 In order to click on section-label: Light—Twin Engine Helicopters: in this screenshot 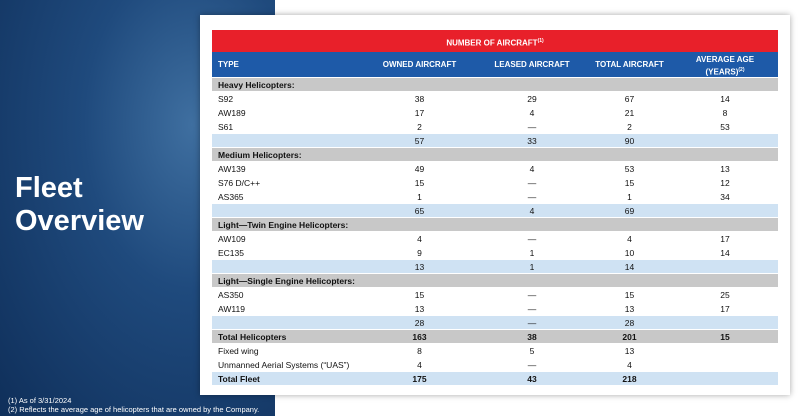, I will do `click(283, 225)`.